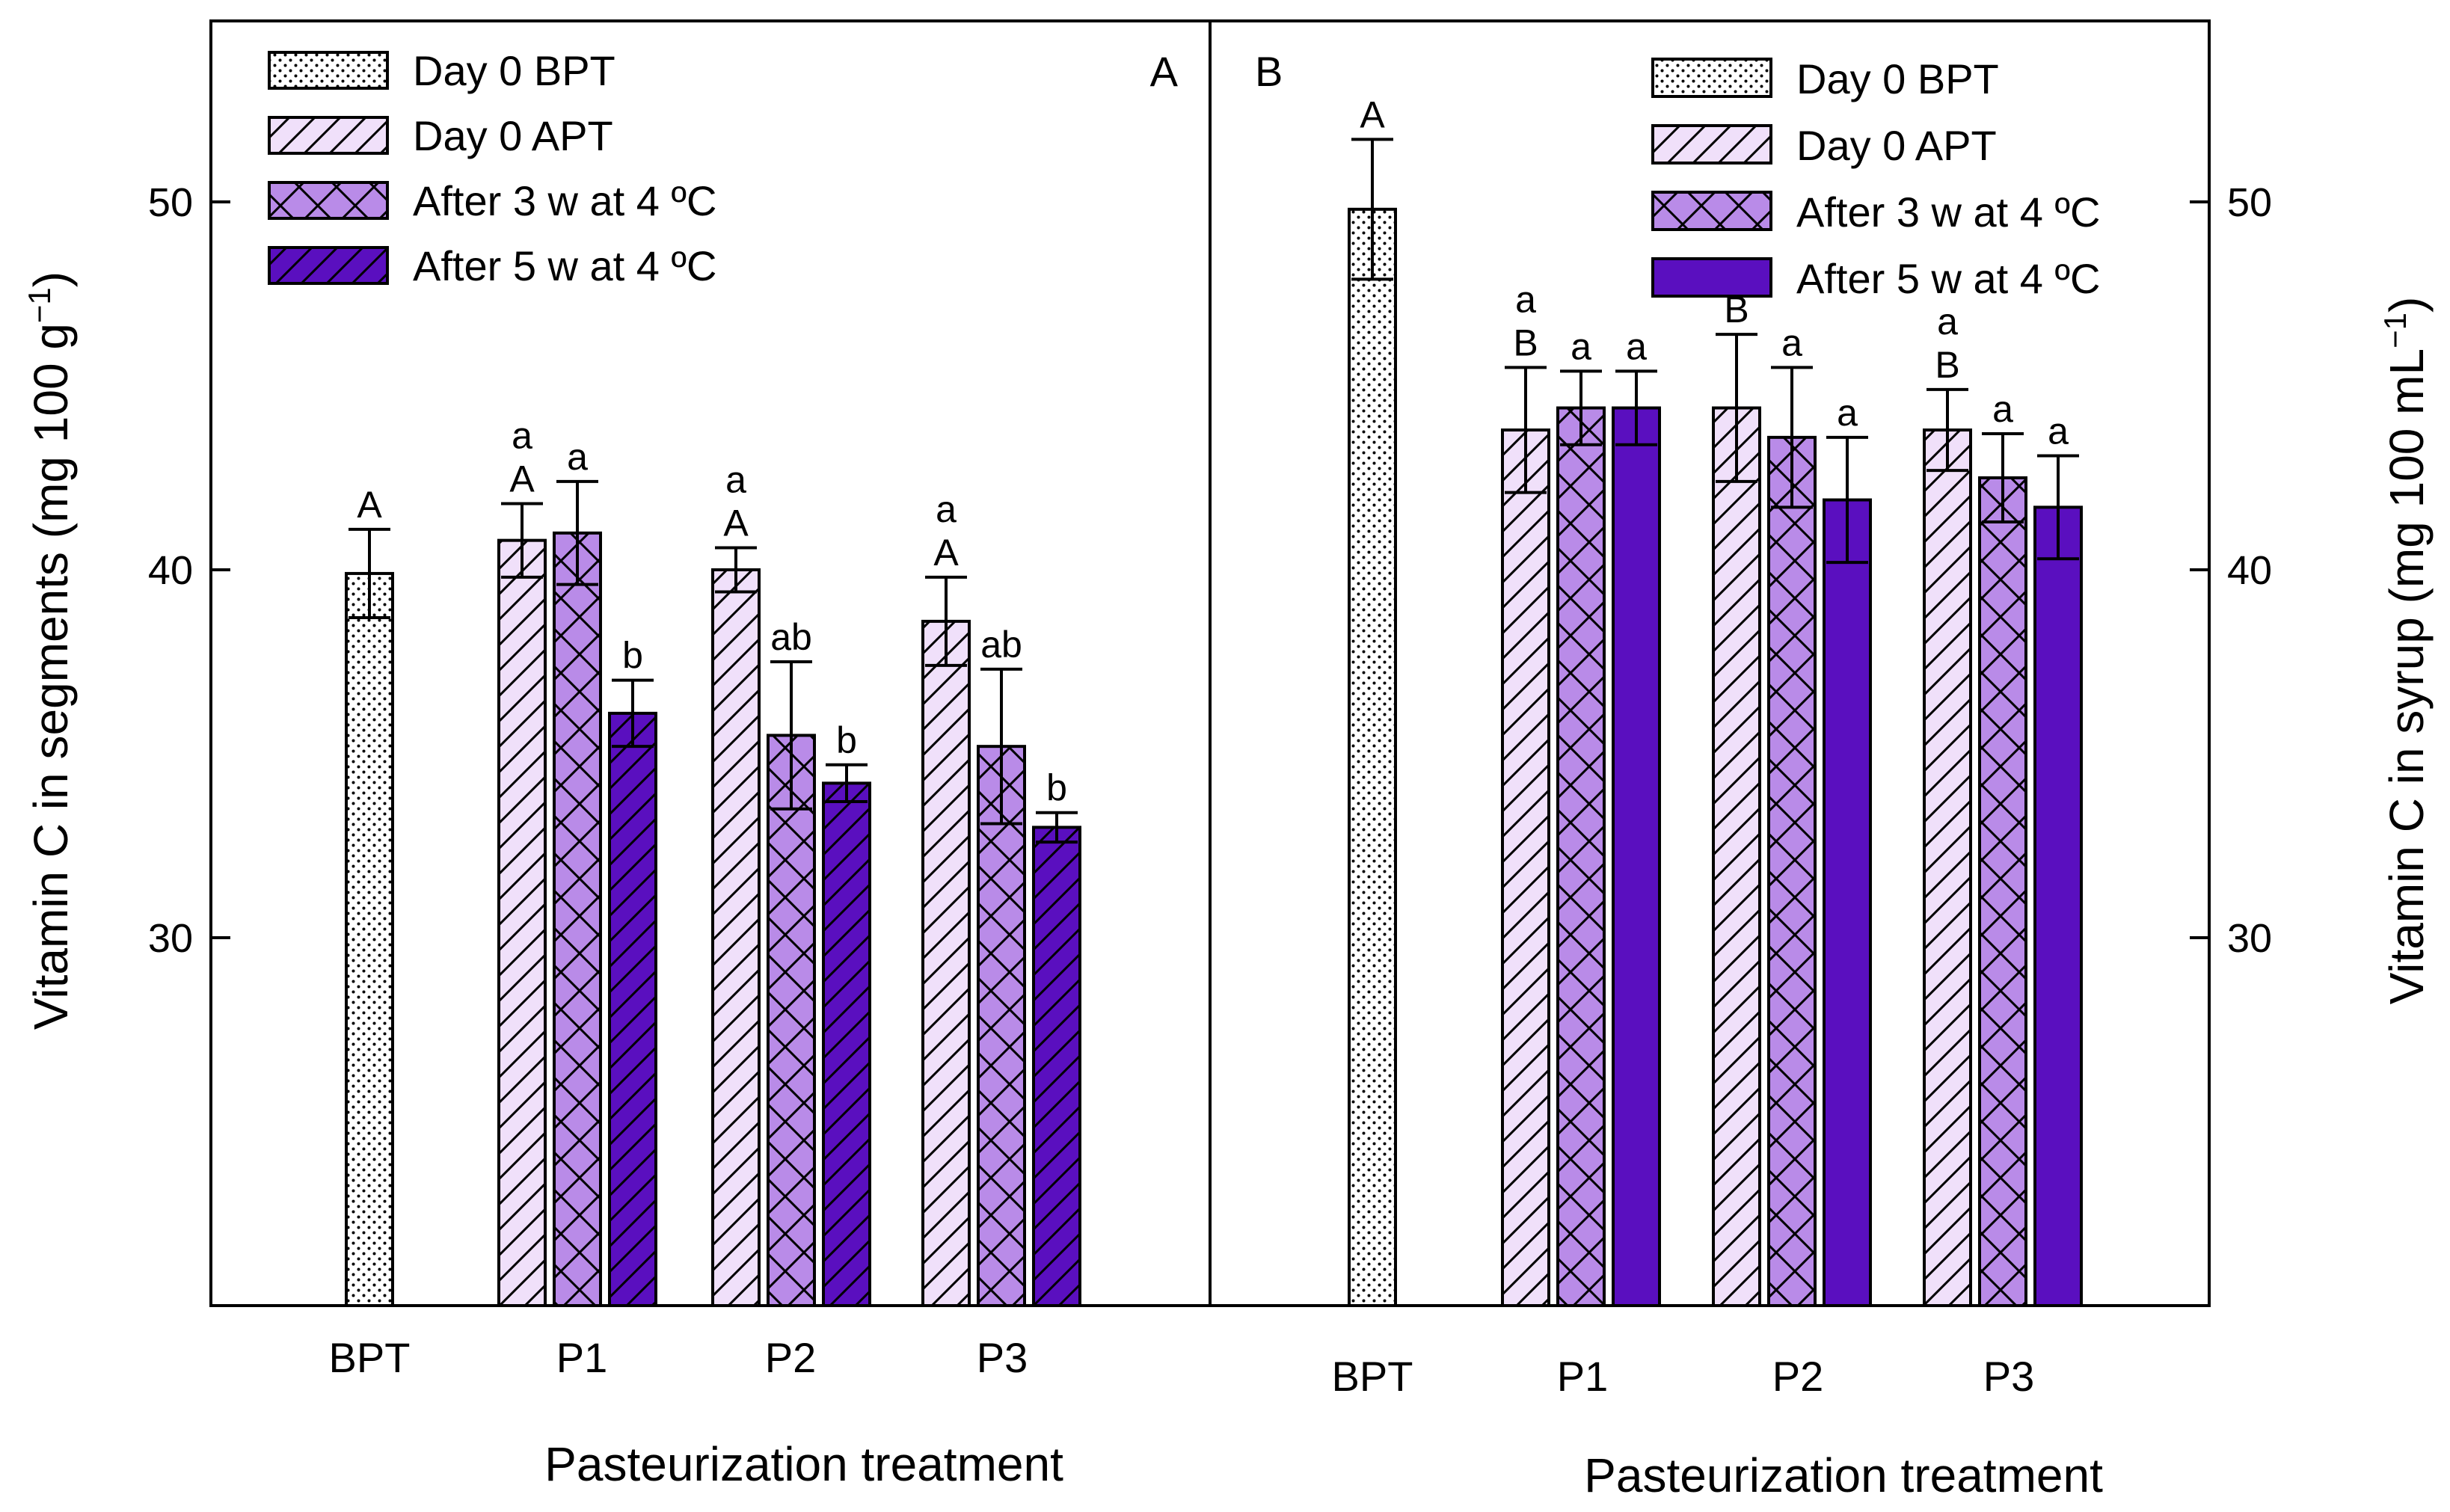 This screenshot has height=1512, width=2450. What do you see at coordinates (1947, 365) in the screenshot?
I see `sig-letter-p3-day-0-apt-lower: B` at bounding box center [1947, 365].